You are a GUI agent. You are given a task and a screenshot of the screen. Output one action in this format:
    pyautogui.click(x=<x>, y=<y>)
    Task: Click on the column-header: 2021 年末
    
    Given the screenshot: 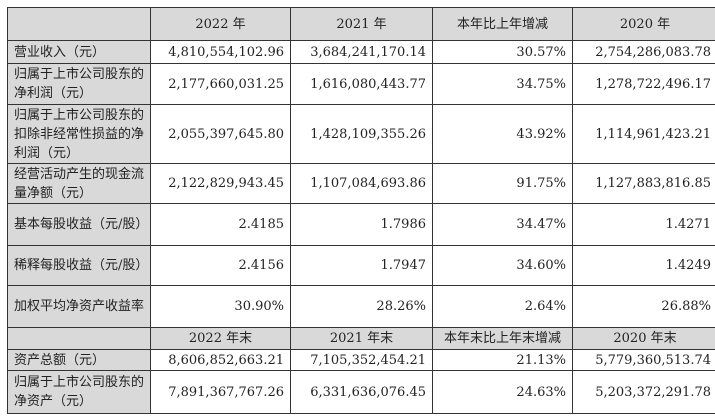 What is the action you would take?
    pyautogui.click(x=361, y=338)
    